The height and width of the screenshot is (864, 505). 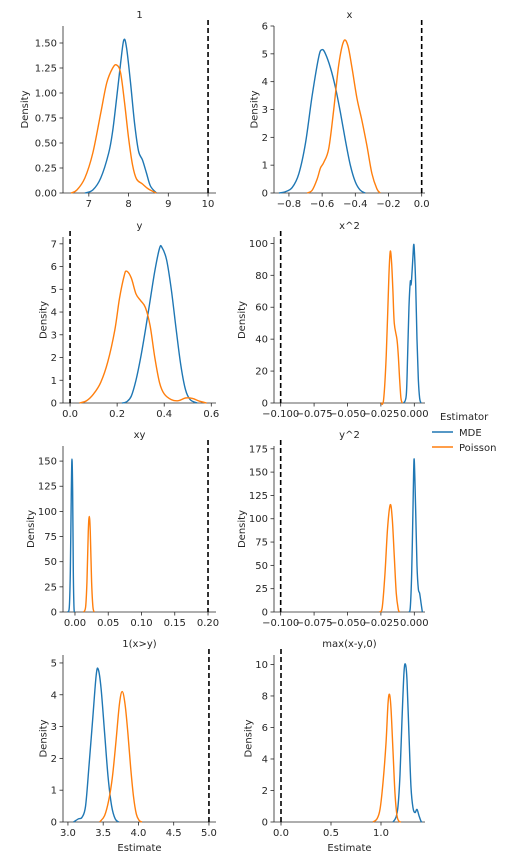 I want to click on x-tick-label: −0.6, so click(x=322, y=204).